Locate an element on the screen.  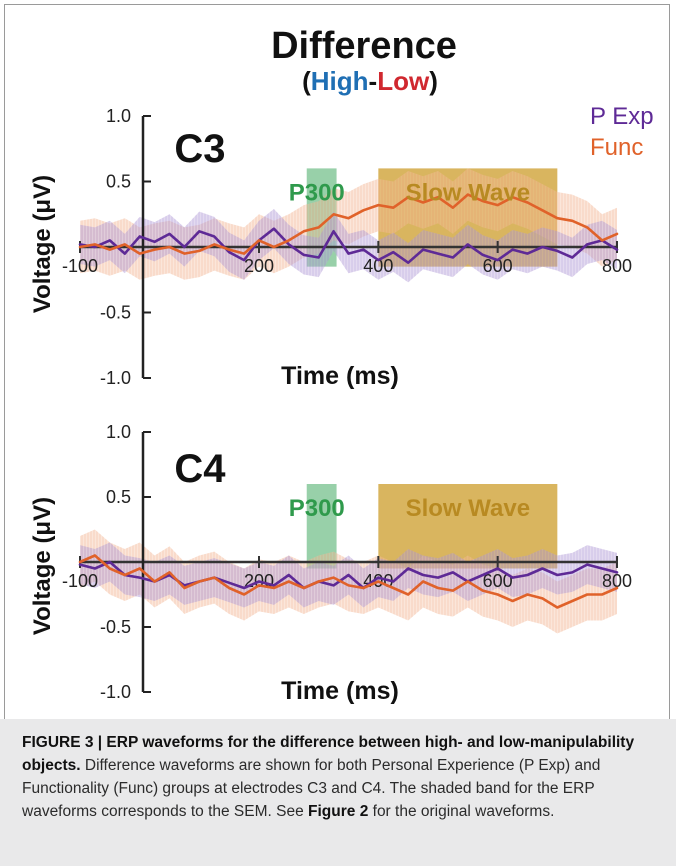
window-label-slow-wave-c4: Slow Wave is located at coordinates (468, 508).